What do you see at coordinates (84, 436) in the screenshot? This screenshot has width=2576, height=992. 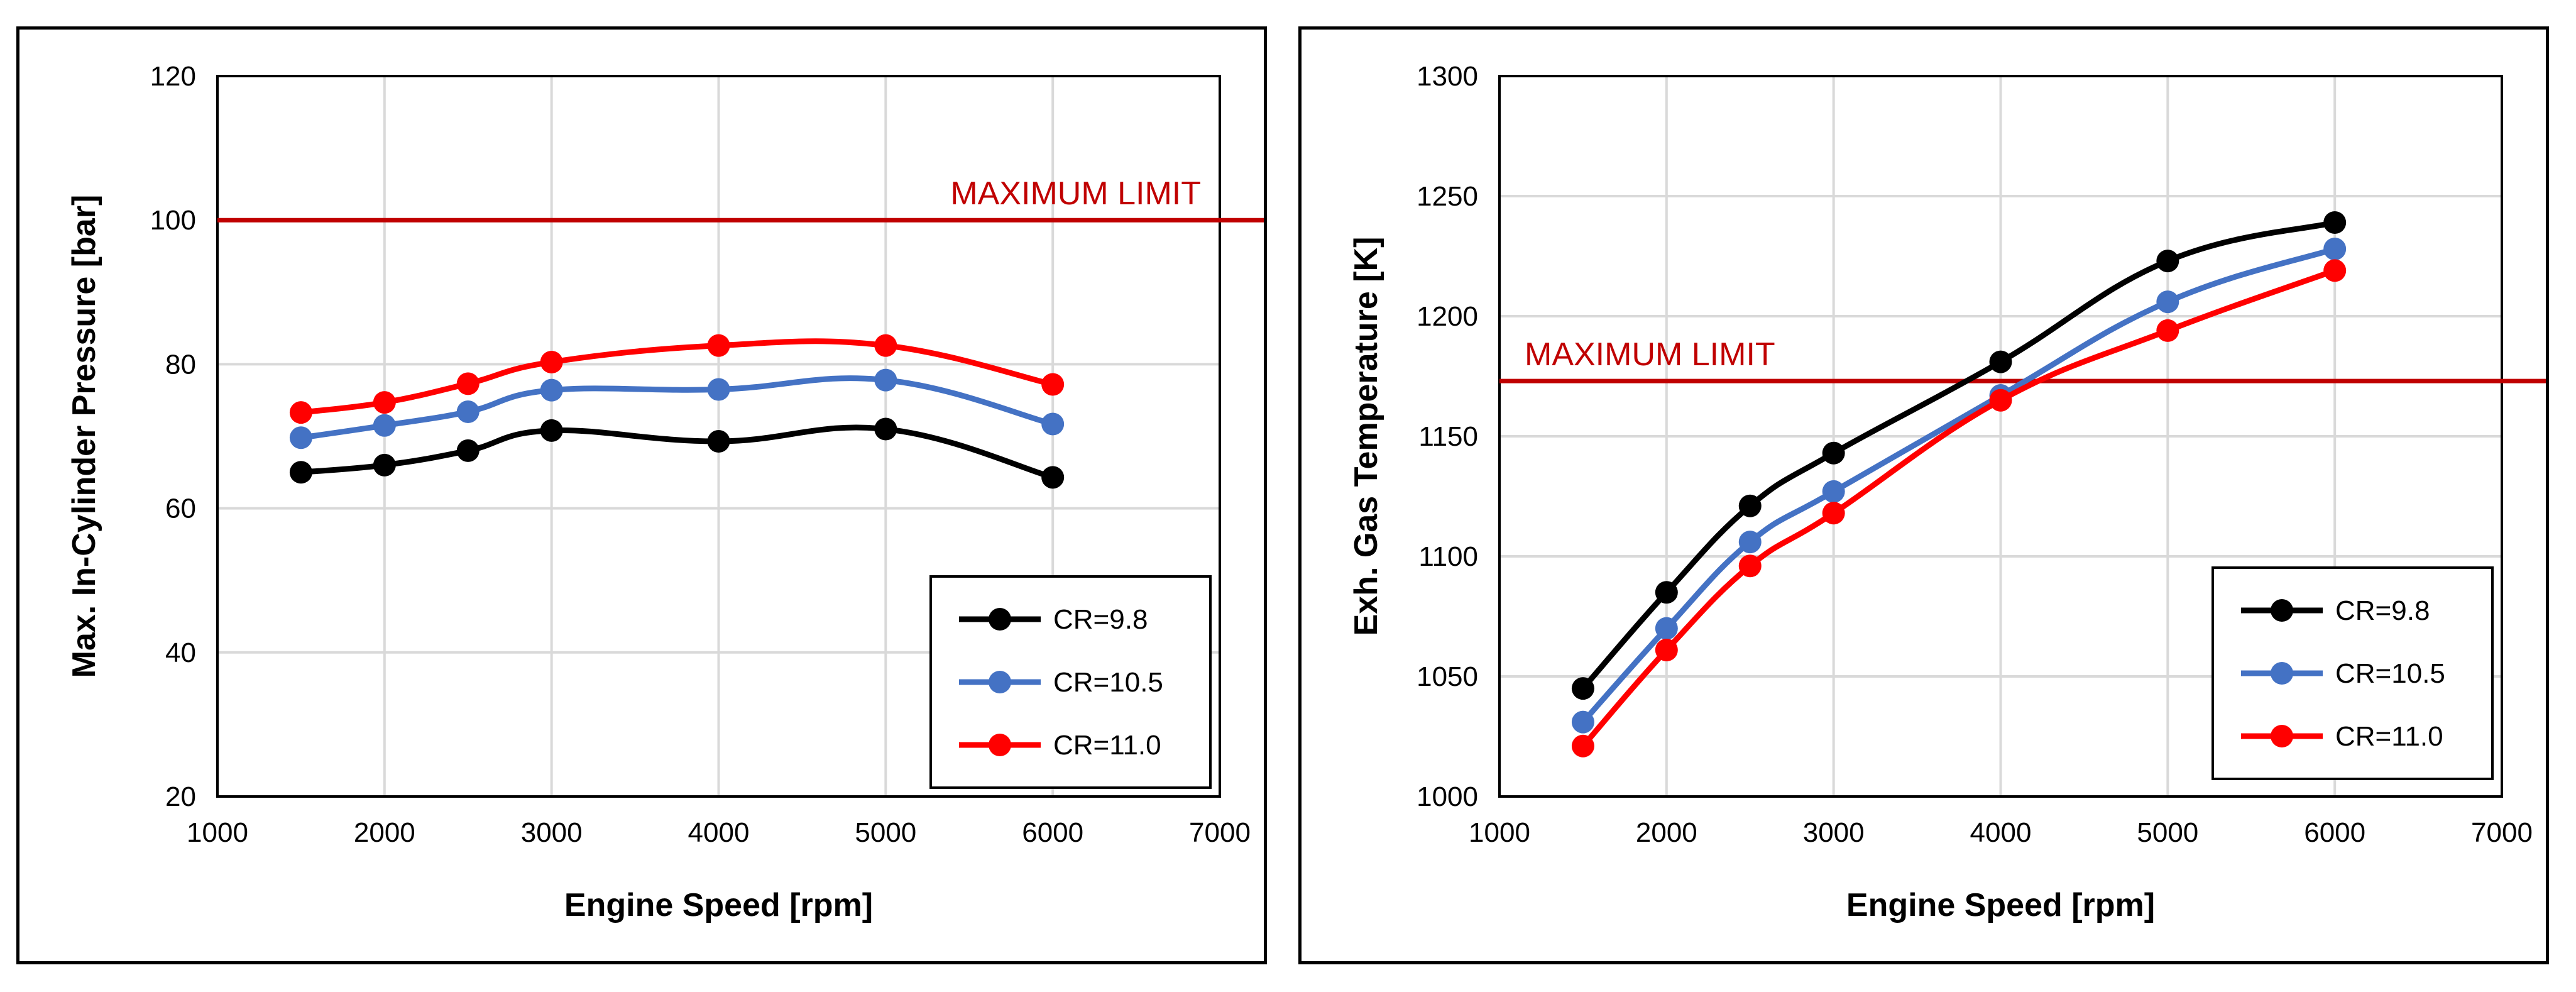 I see `y-axis-title-pressure: Max. In-Cylinder Pressure [bar]` at bounding box center [84, 436].